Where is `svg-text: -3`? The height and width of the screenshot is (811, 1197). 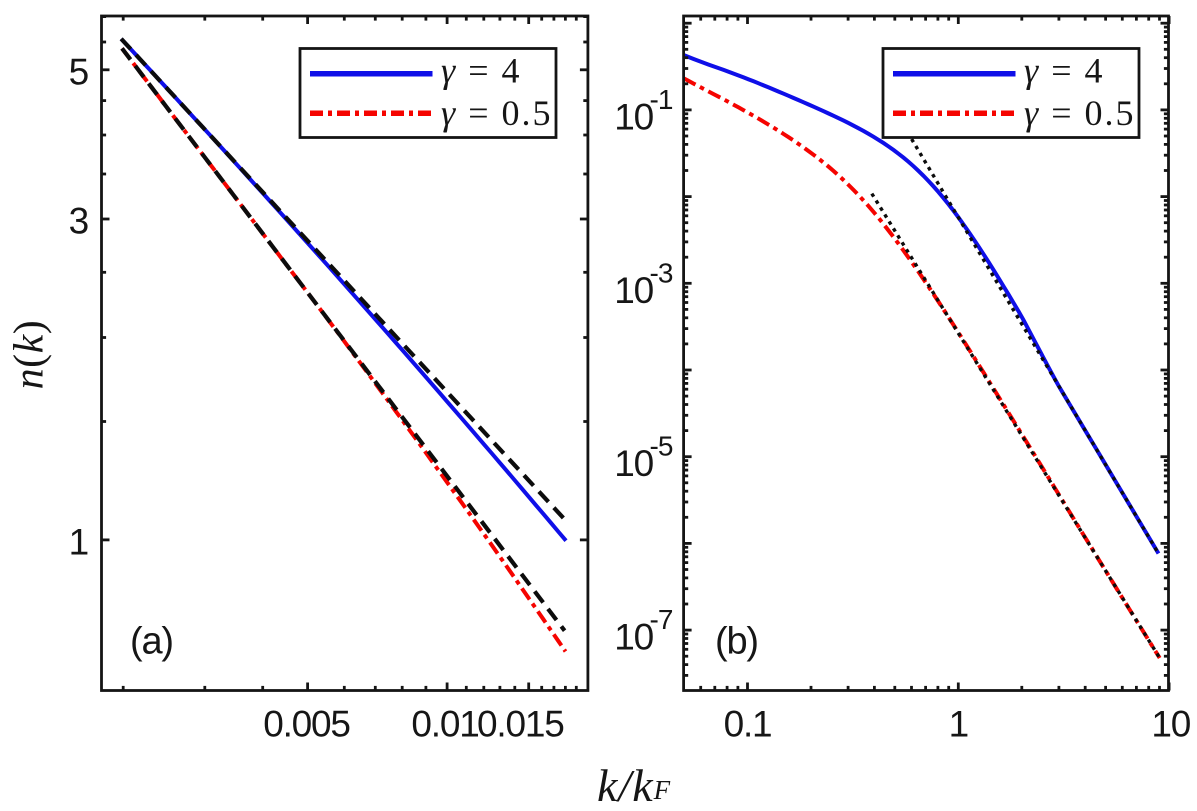 svg-text: -3 is located at coordinates (661, 272).